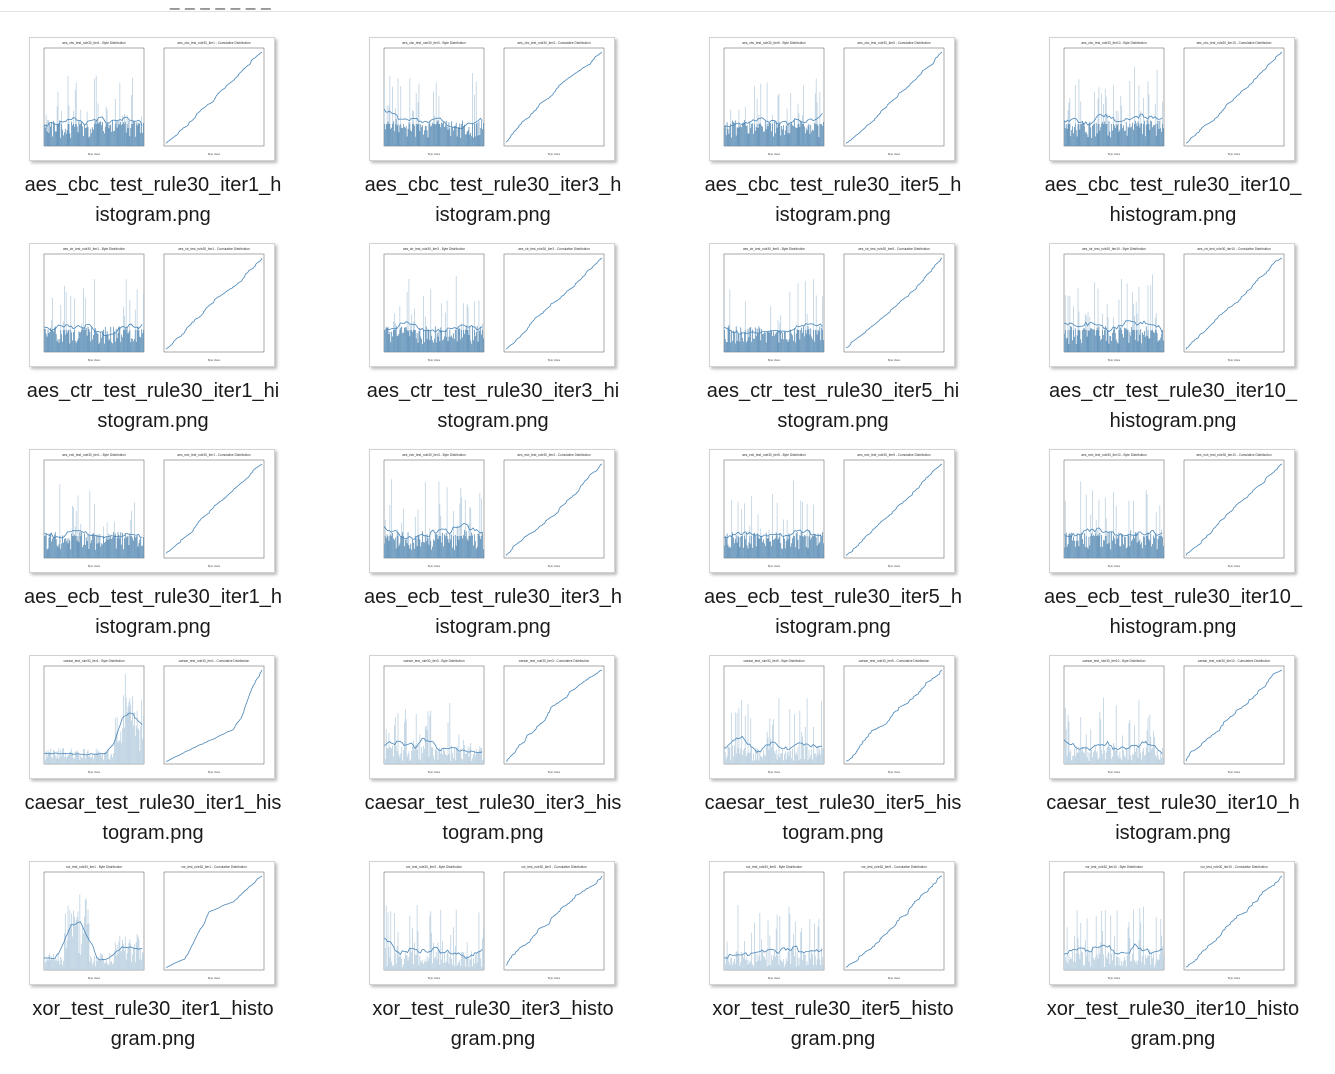 The width and height of the screenshot is (1335, 1074). Describe the element at coordinates (833, 818) in the screenshot. I see `file-name-label: caesar_test_rule30_iter5_his togram.png` at that location.